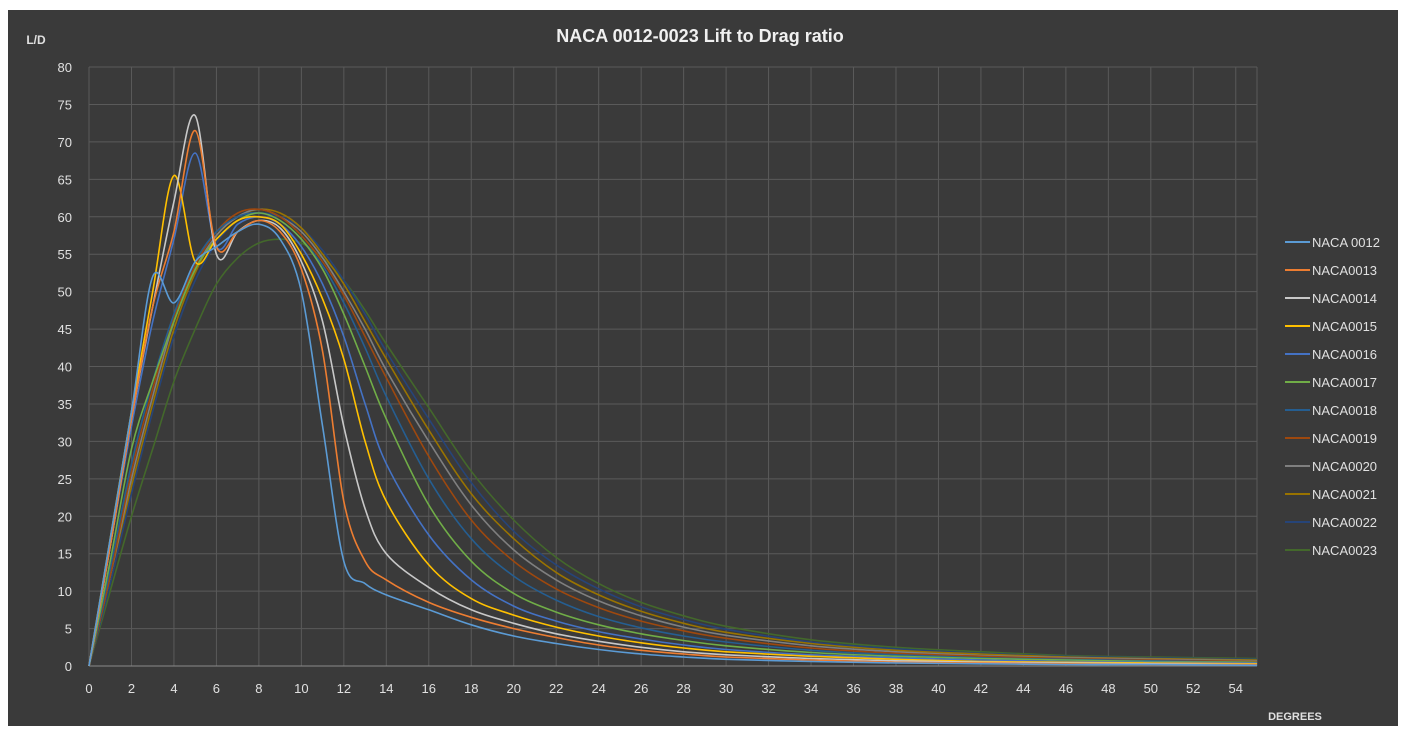  What do you see at coordinates (65, 554) in the screenshot?
I see `y-tick-label: 15` at bounding box center [65, 554].